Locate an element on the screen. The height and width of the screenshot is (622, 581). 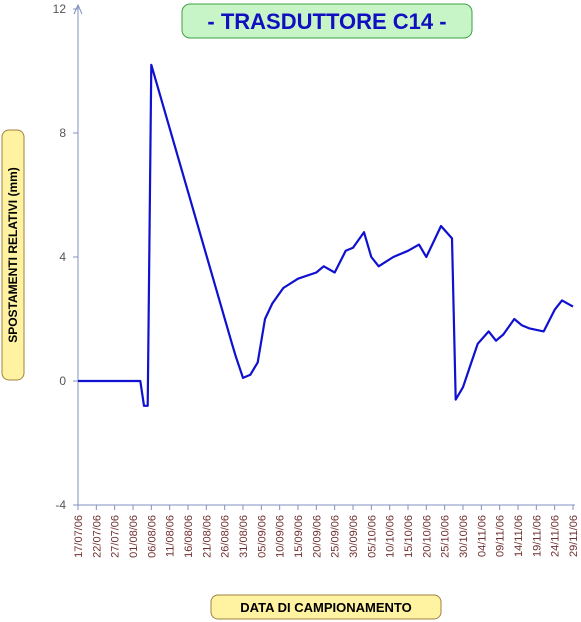
title-box is located at coordinates (327, 21).